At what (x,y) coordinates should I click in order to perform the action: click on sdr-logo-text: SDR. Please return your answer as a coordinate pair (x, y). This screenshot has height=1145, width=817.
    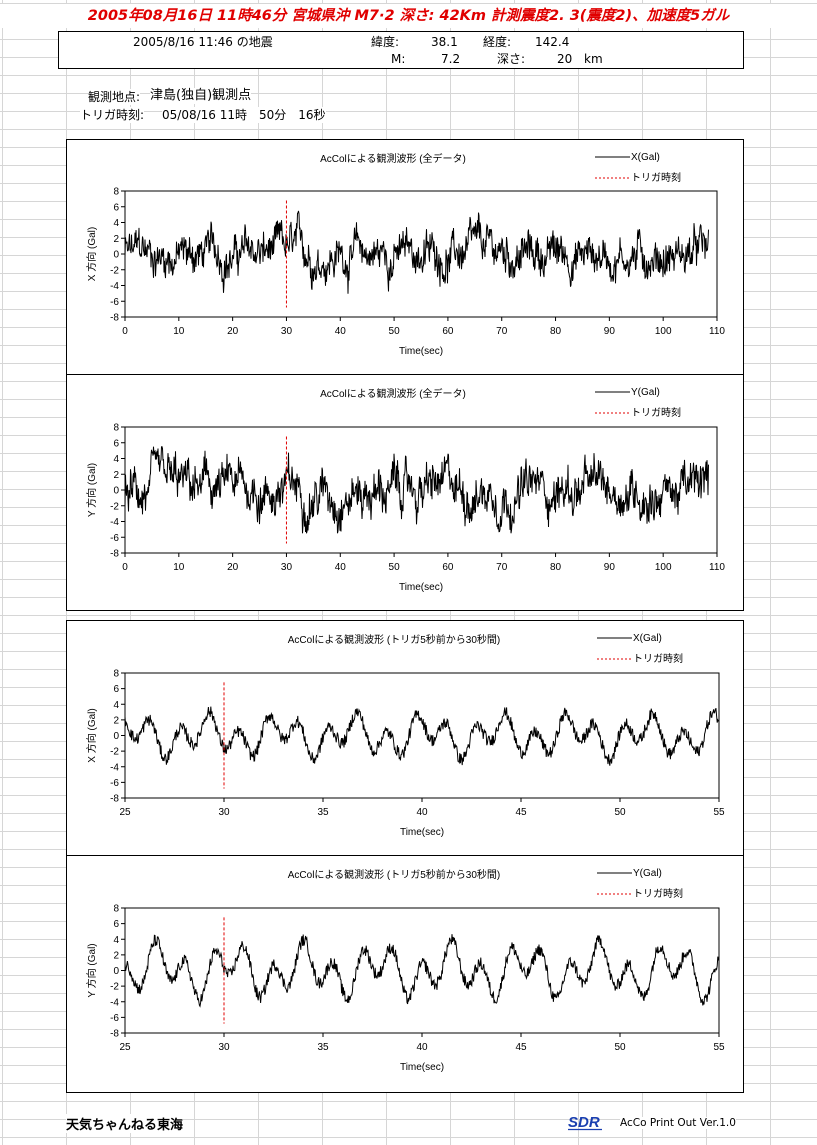
    Looking at the image, I should click on (584, 1122).